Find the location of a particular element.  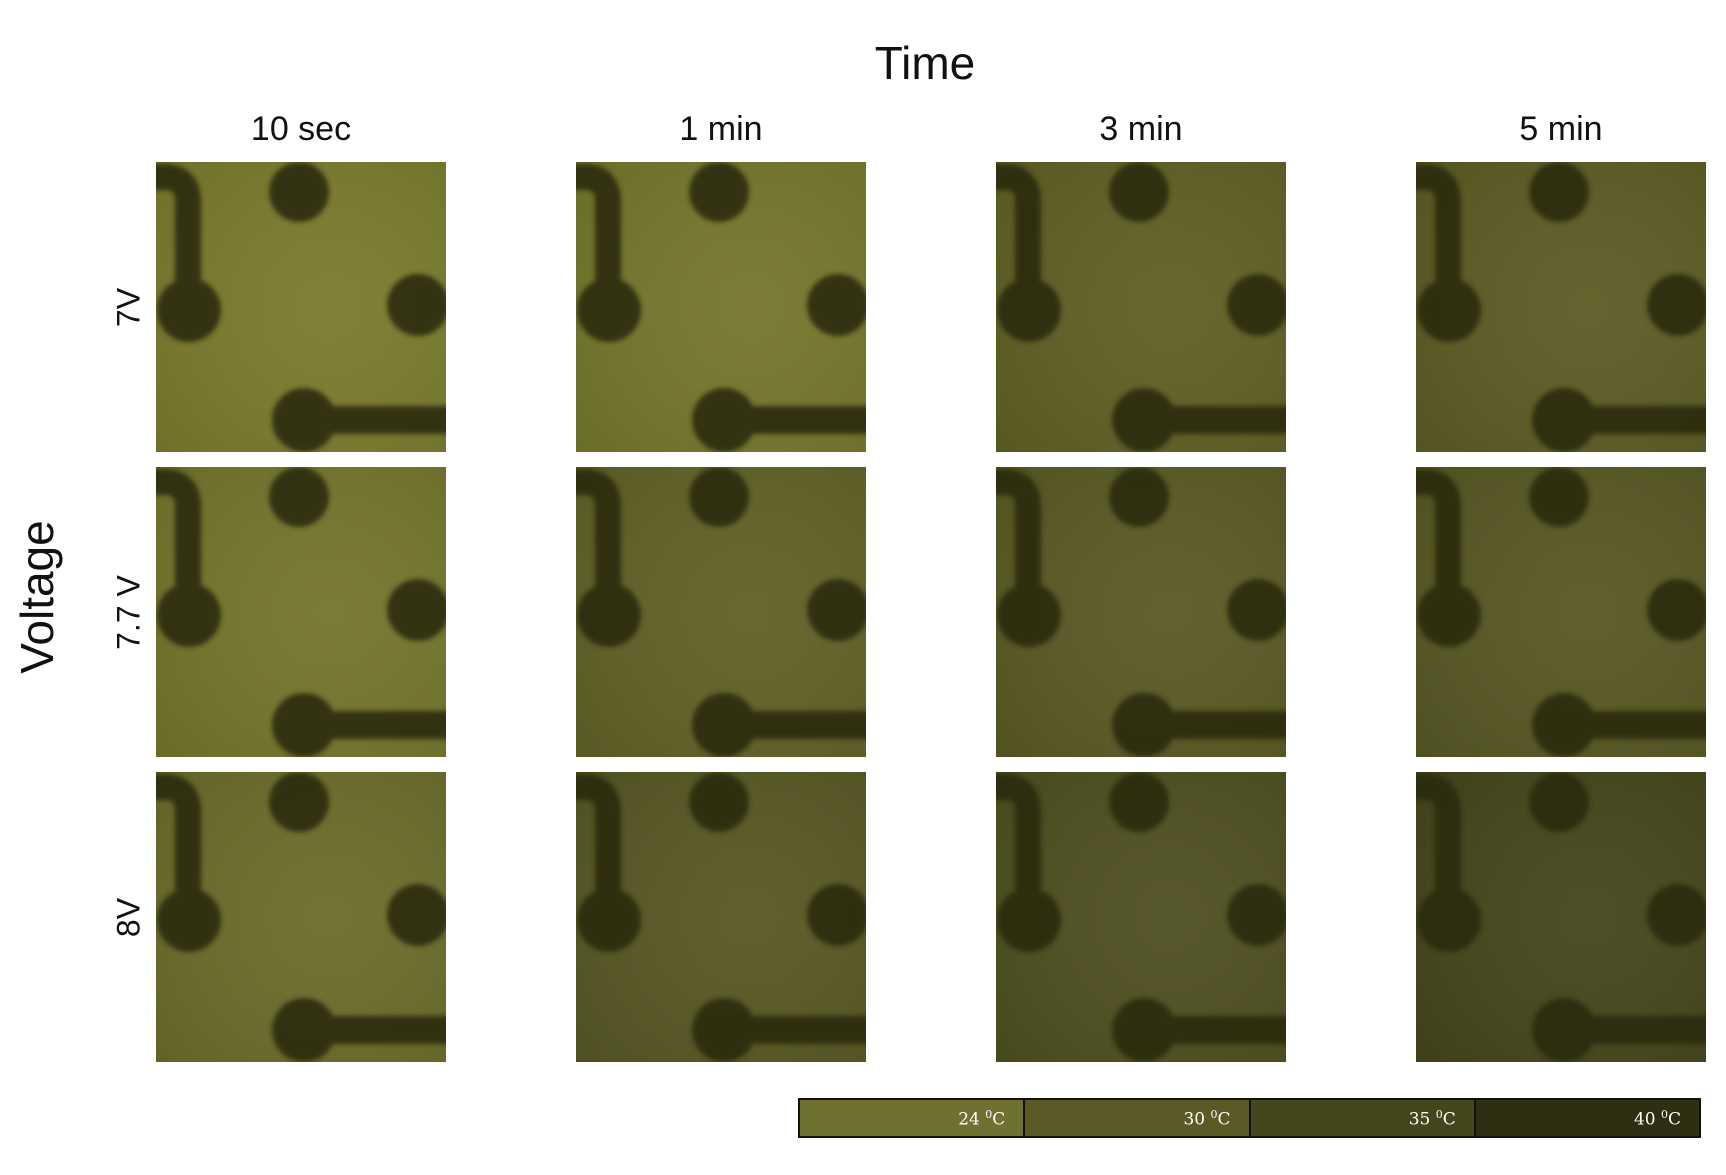

column-label: 10 sec is located at coordinates (301, 129).